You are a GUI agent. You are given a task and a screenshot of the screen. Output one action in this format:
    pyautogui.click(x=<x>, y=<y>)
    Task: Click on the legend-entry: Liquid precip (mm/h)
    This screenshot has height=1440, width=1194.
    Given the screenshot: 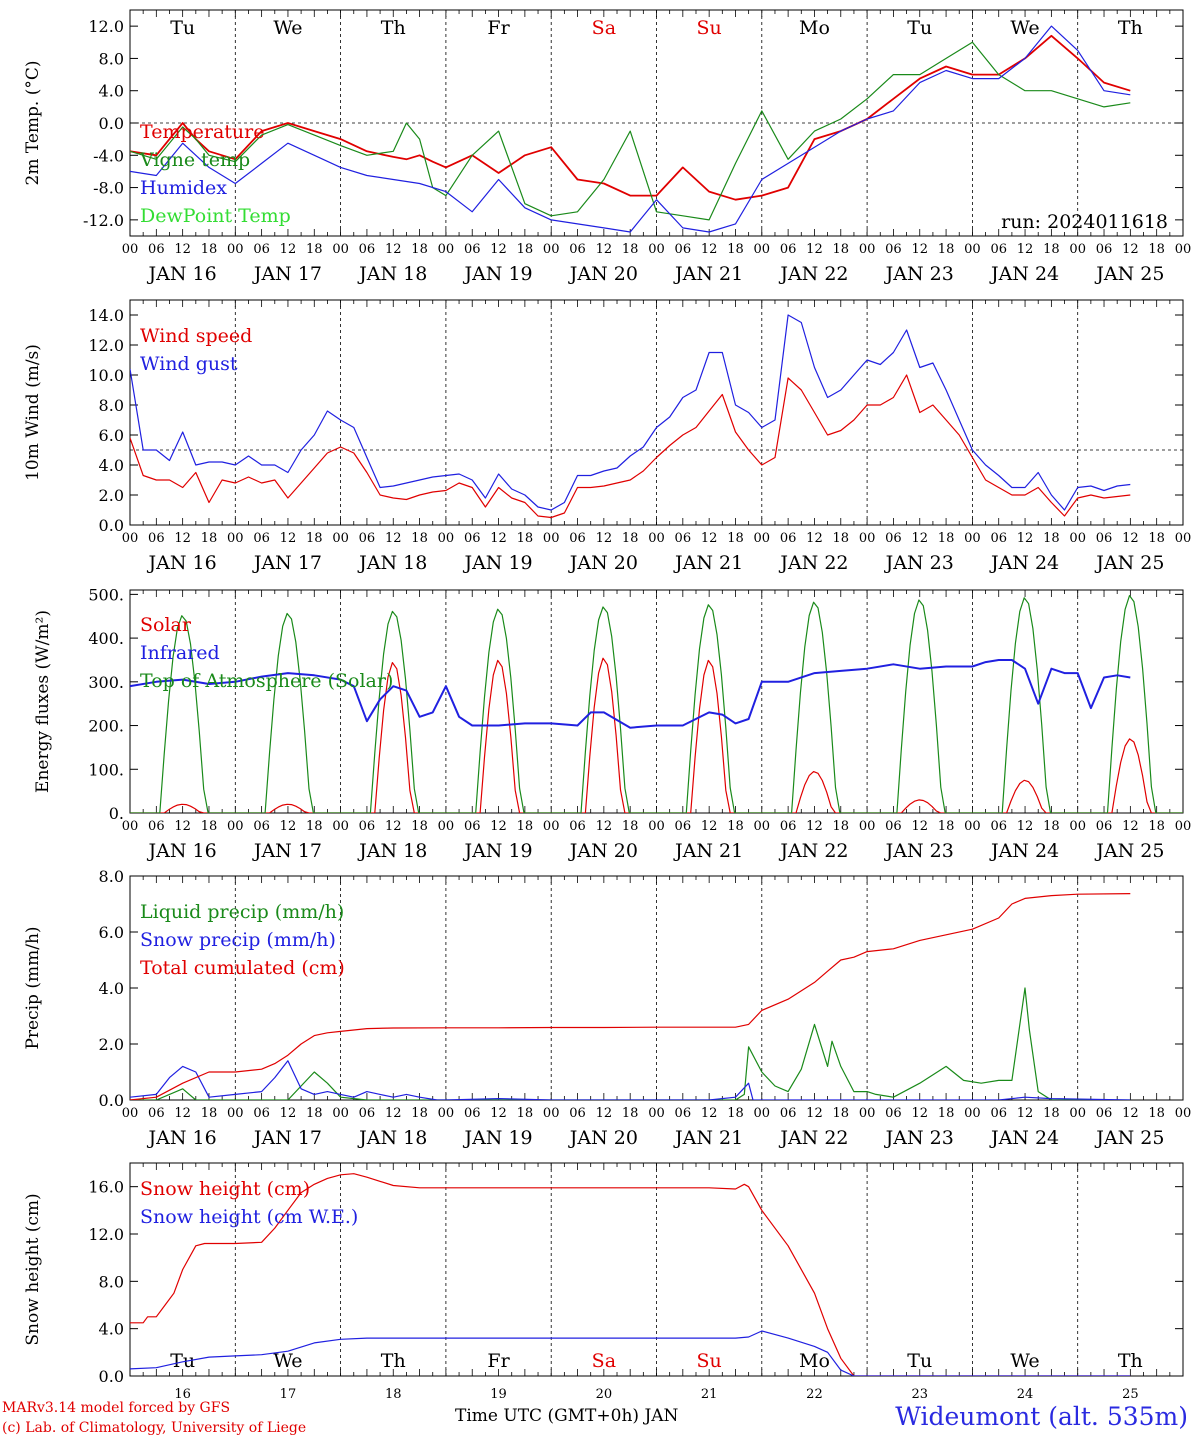 What is the action you would take?
    pyautogui.click(x=242, y=912)
    